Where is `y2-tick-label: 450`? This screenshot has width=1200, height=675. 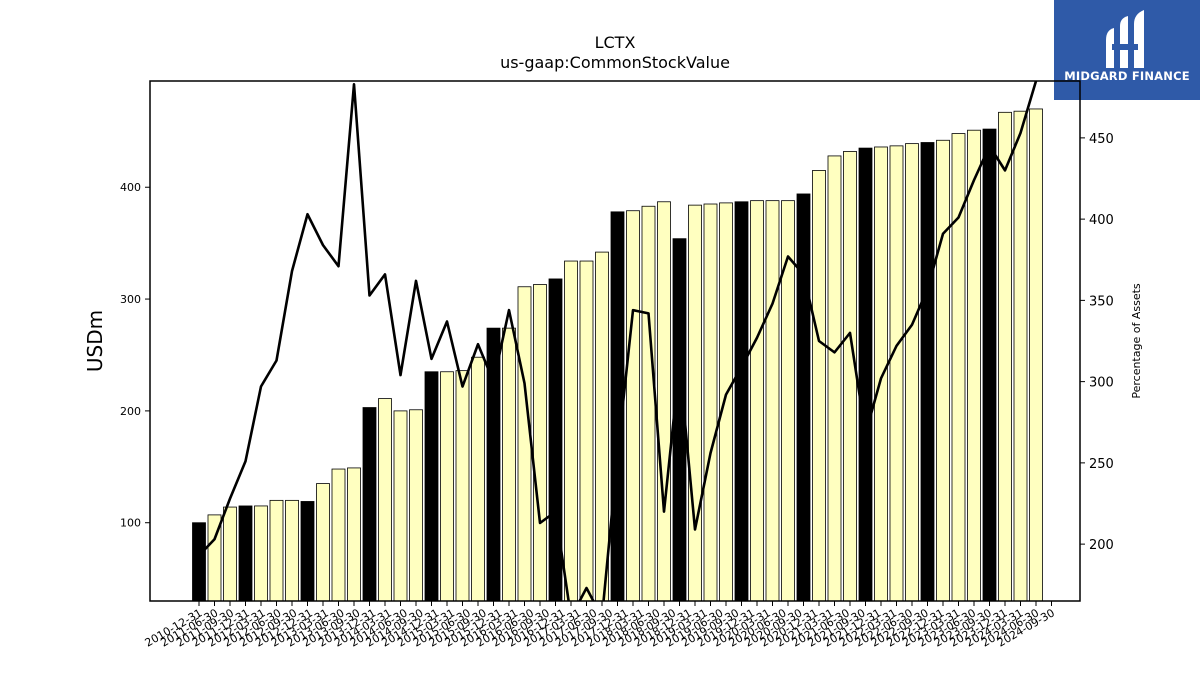
y2-tick-label: 450 is located at coordinates (1101, 139).